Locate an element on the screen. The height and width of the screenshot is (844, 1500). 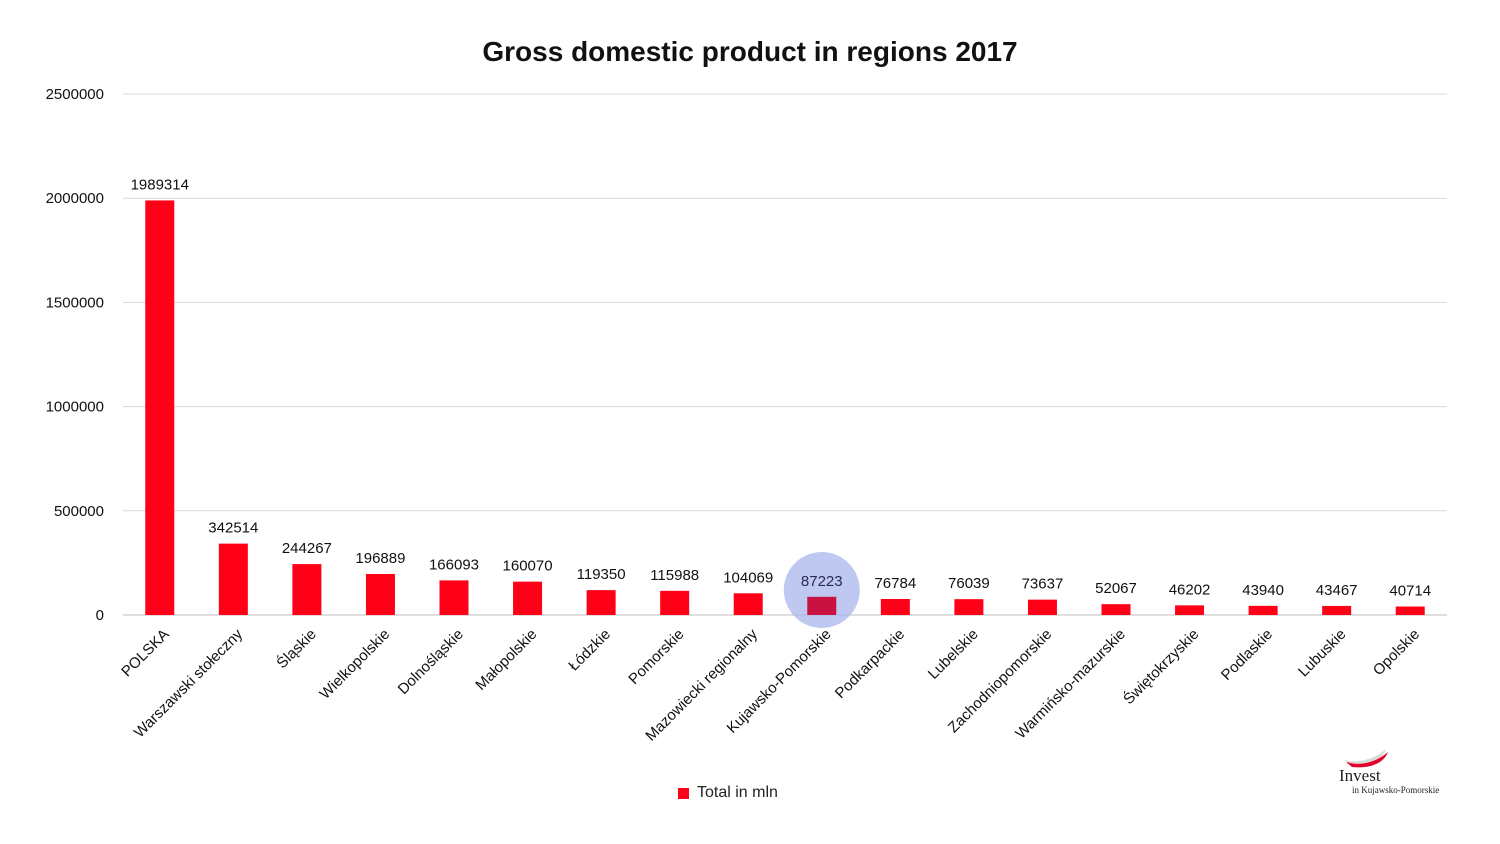
polish-flag-ribbon-icon is located at coordinates (1366, 758).